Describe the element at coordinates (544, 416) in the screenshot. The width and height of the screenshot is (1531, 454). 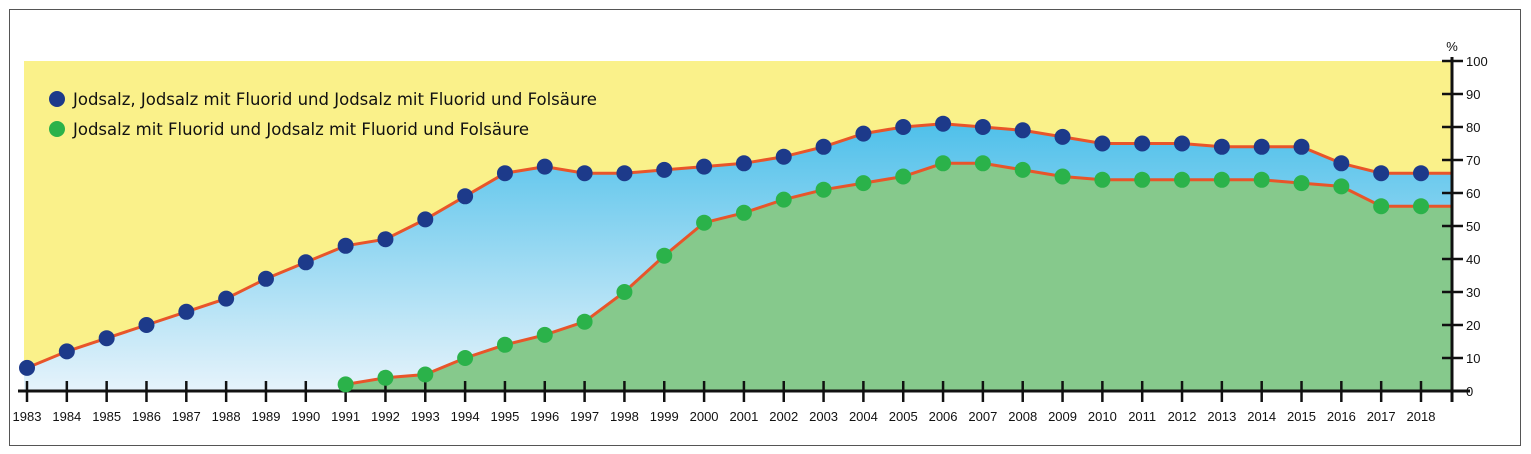
I see `x-tick-label: 1996` at that location.